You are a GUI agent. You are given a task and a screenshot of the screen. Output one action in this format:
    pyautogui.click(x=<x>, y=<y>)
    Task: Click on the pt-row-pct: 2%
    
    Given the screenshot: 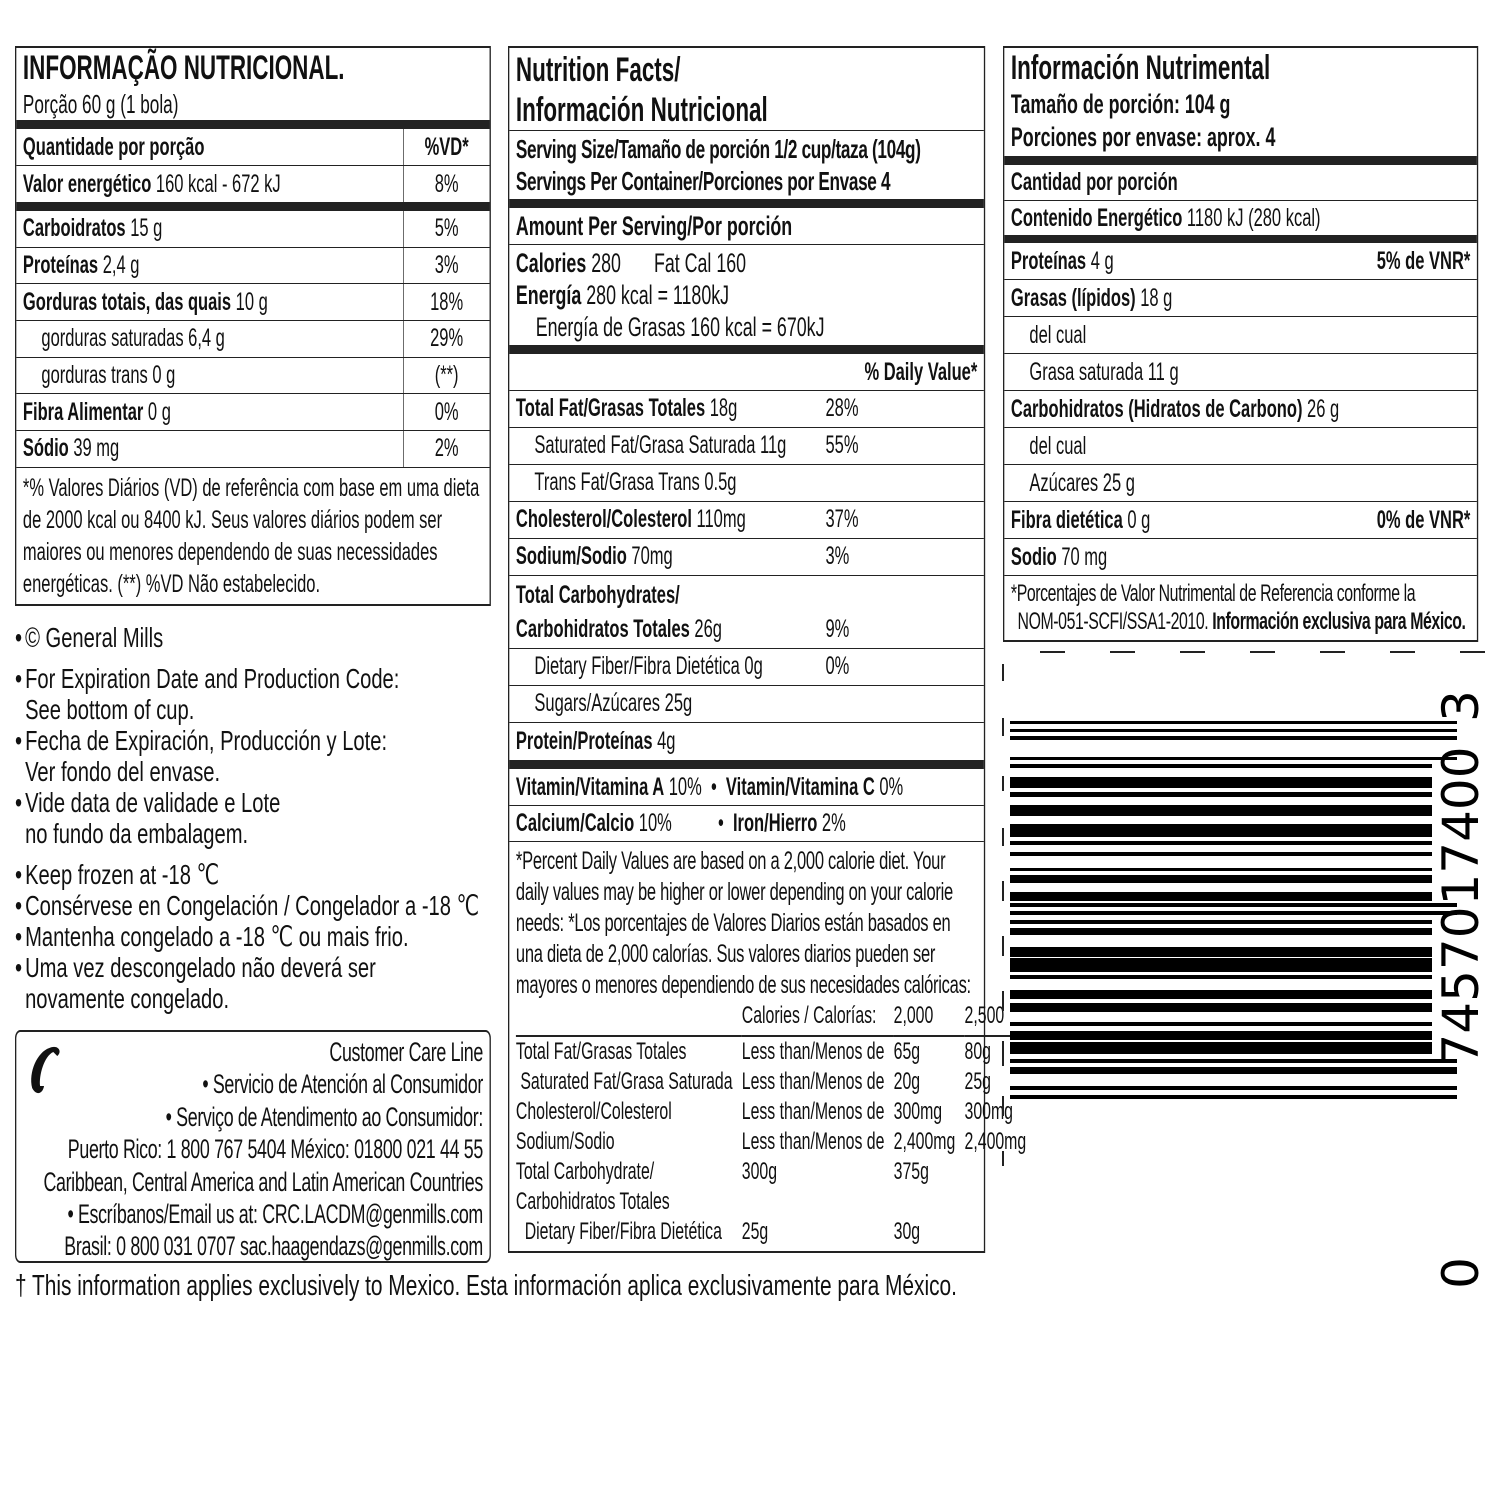 What is the action you would take?
    pyautogui.click(x=446, y=449)
    